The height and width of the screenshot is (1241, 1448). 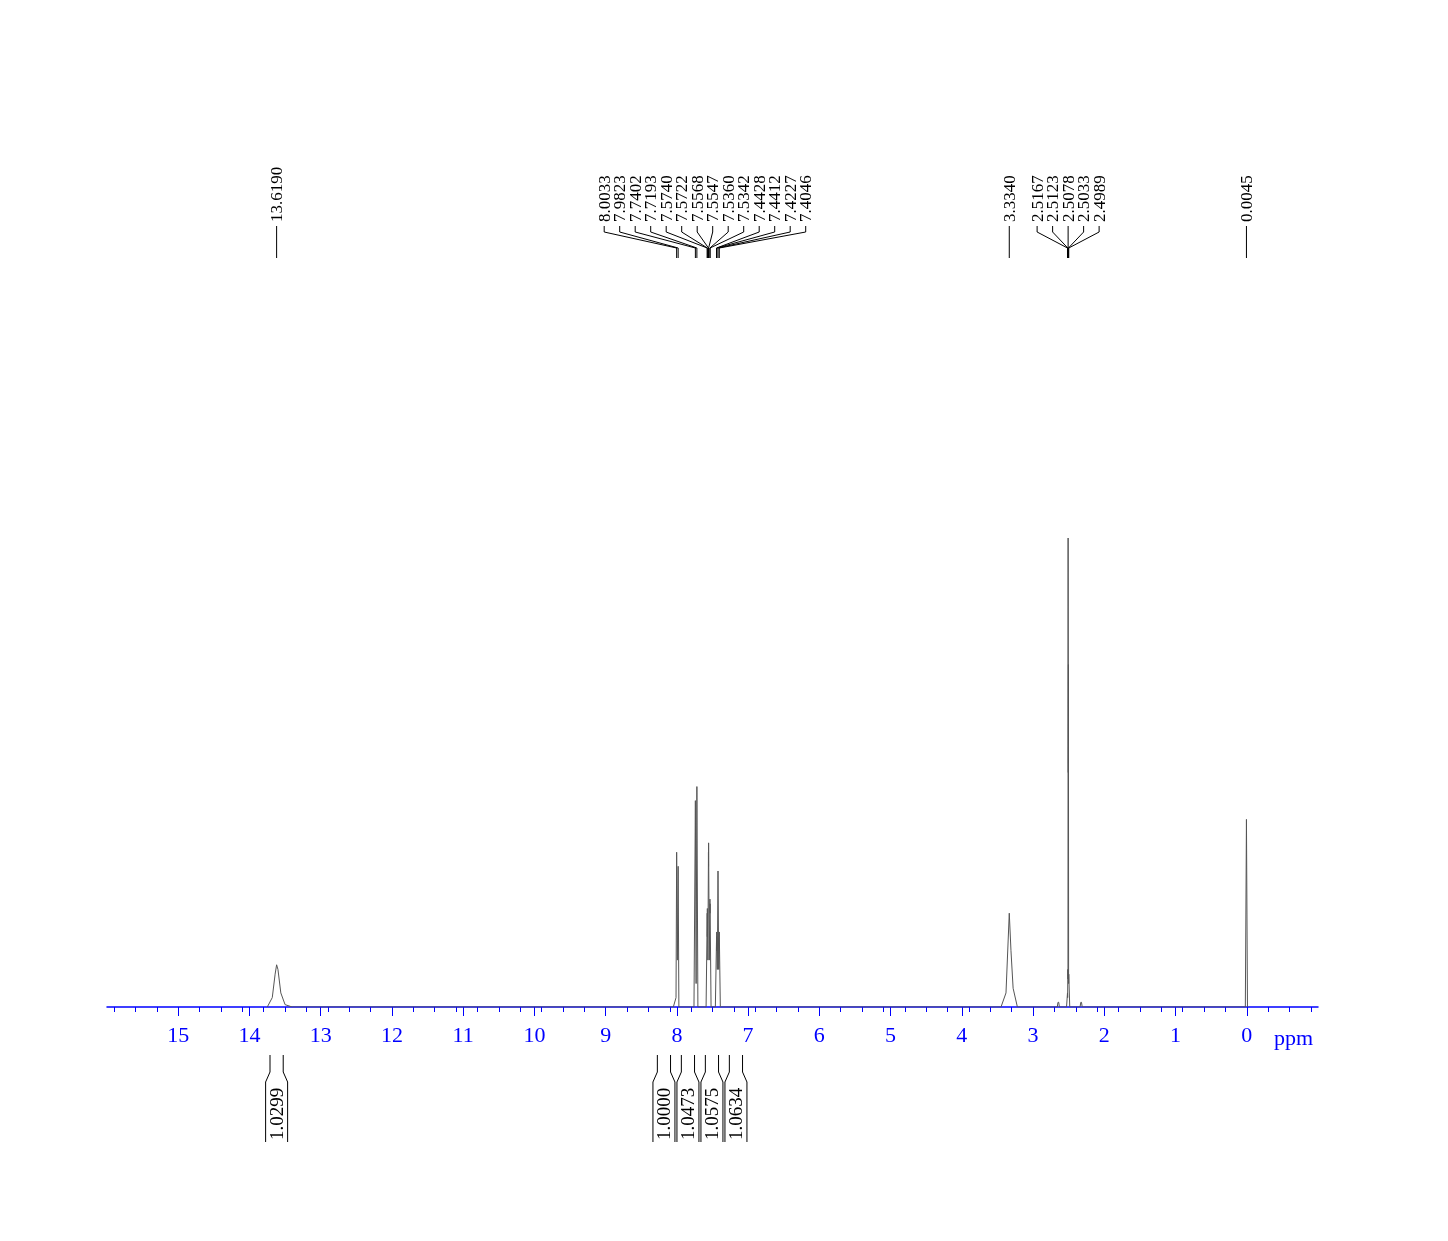 What do you see at coordinates (1247, 1034) in the screenshot?
I see `x-tick-label: 0` at bounding box center [1247, 1034].